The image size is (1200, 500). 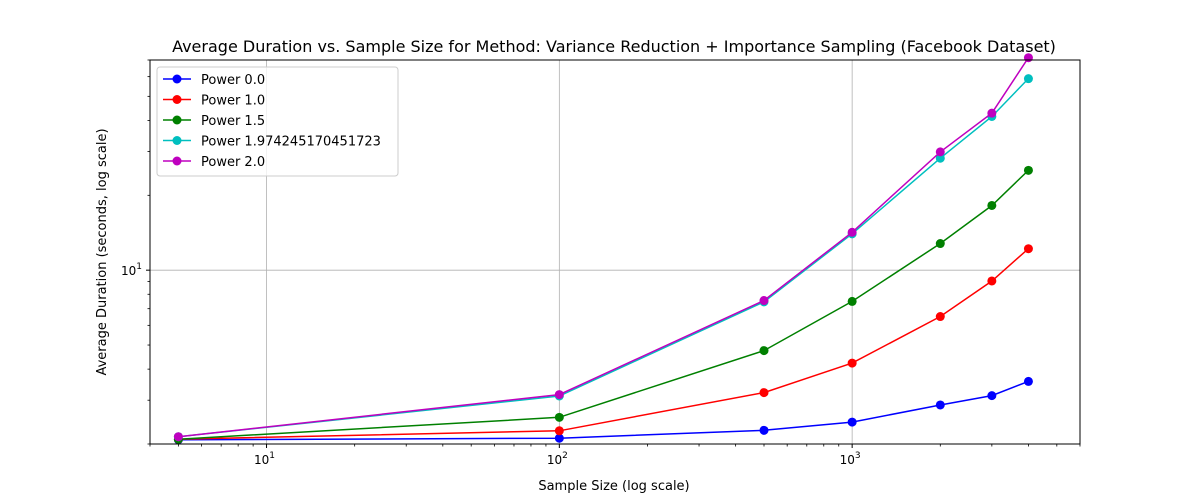 I want to click on legend-label: Power 2.0, so click(x=233, y=162).